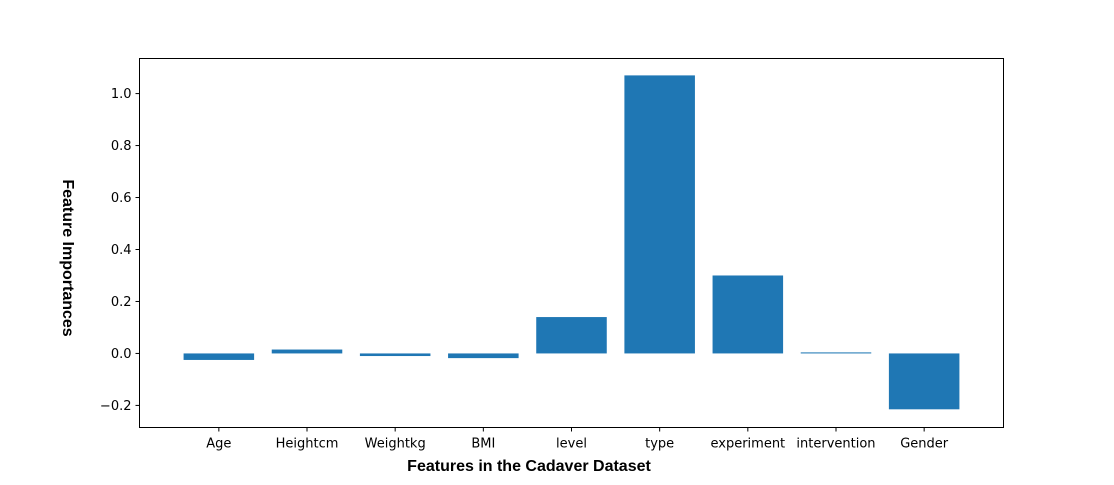 Image resolution: width=1114 pixels, height=485 pixels. Describe the element at coordinates (924, 444) in the screenshot. I see `x-tick-label: Gender` at that location.